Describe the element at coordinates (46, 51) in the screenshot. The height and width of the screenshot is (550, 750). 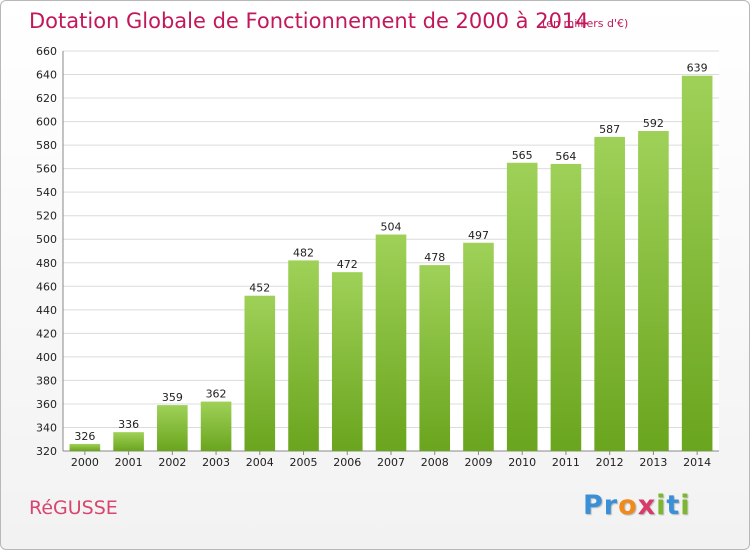
I see `y-tick-label: 660` at that location.